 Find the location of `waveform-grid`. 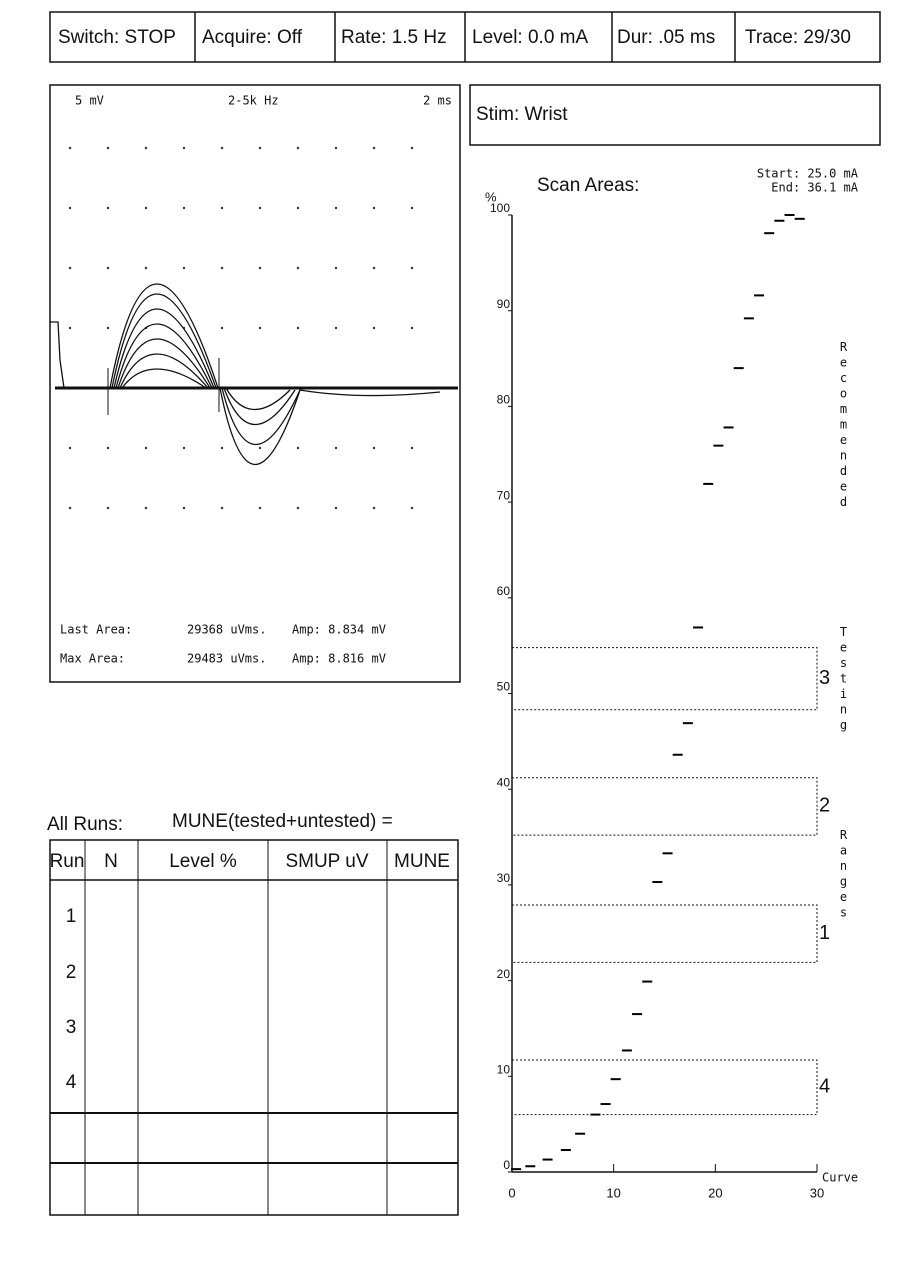

waveform-grid is located at coordinates (241, 328).